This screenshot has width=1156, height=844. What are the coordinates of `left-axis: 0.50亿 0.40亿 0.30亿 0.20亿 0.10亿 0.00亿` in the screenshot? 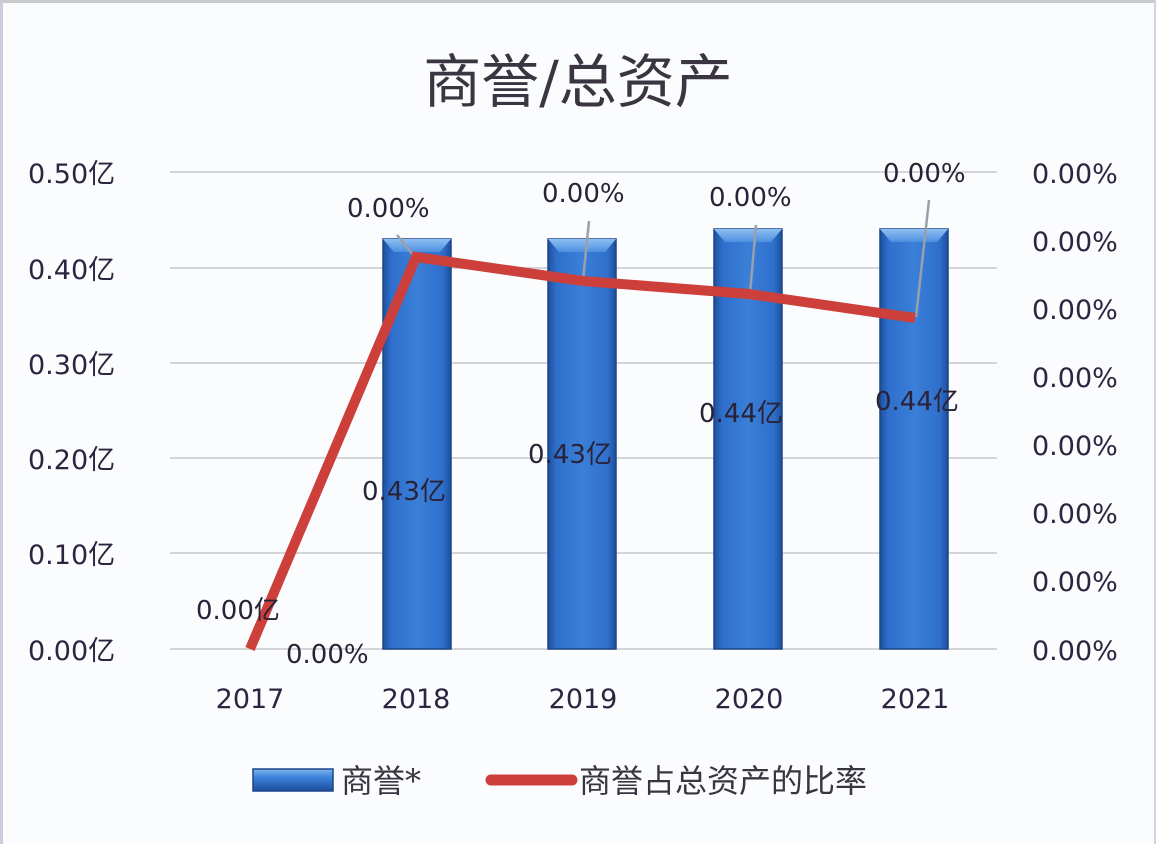 It's located at (71, 413).